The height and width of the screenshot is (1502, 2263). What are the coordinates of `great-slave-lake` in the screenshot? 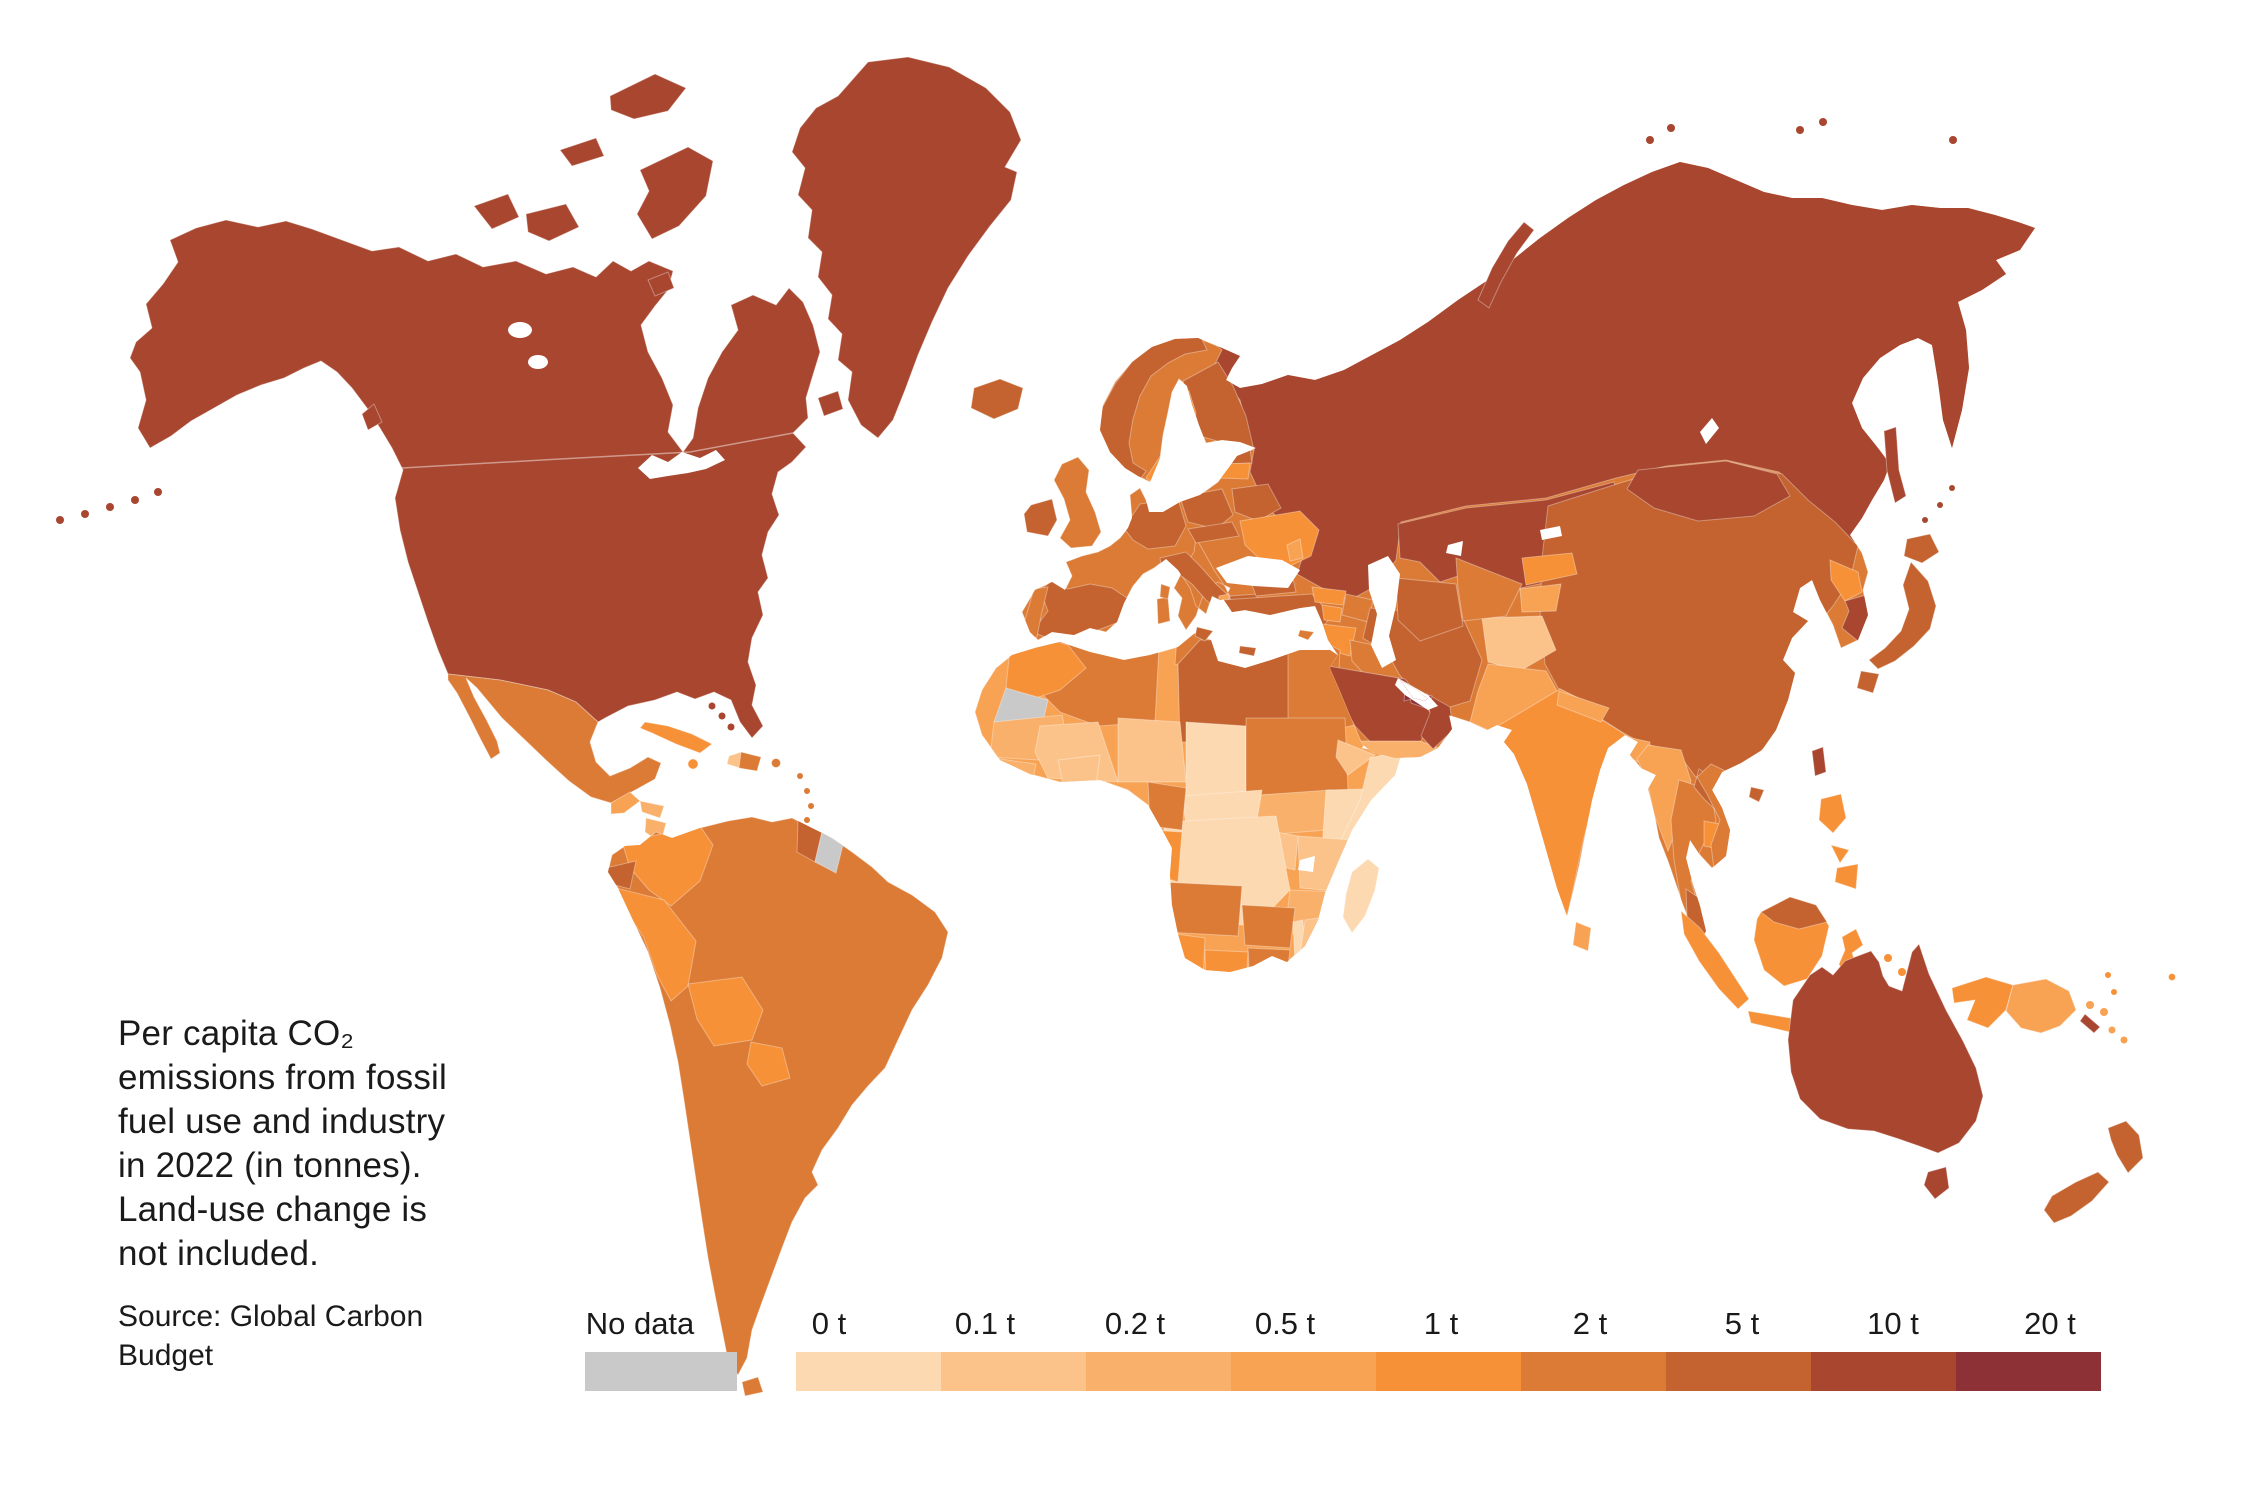 It's located at (538, 362).